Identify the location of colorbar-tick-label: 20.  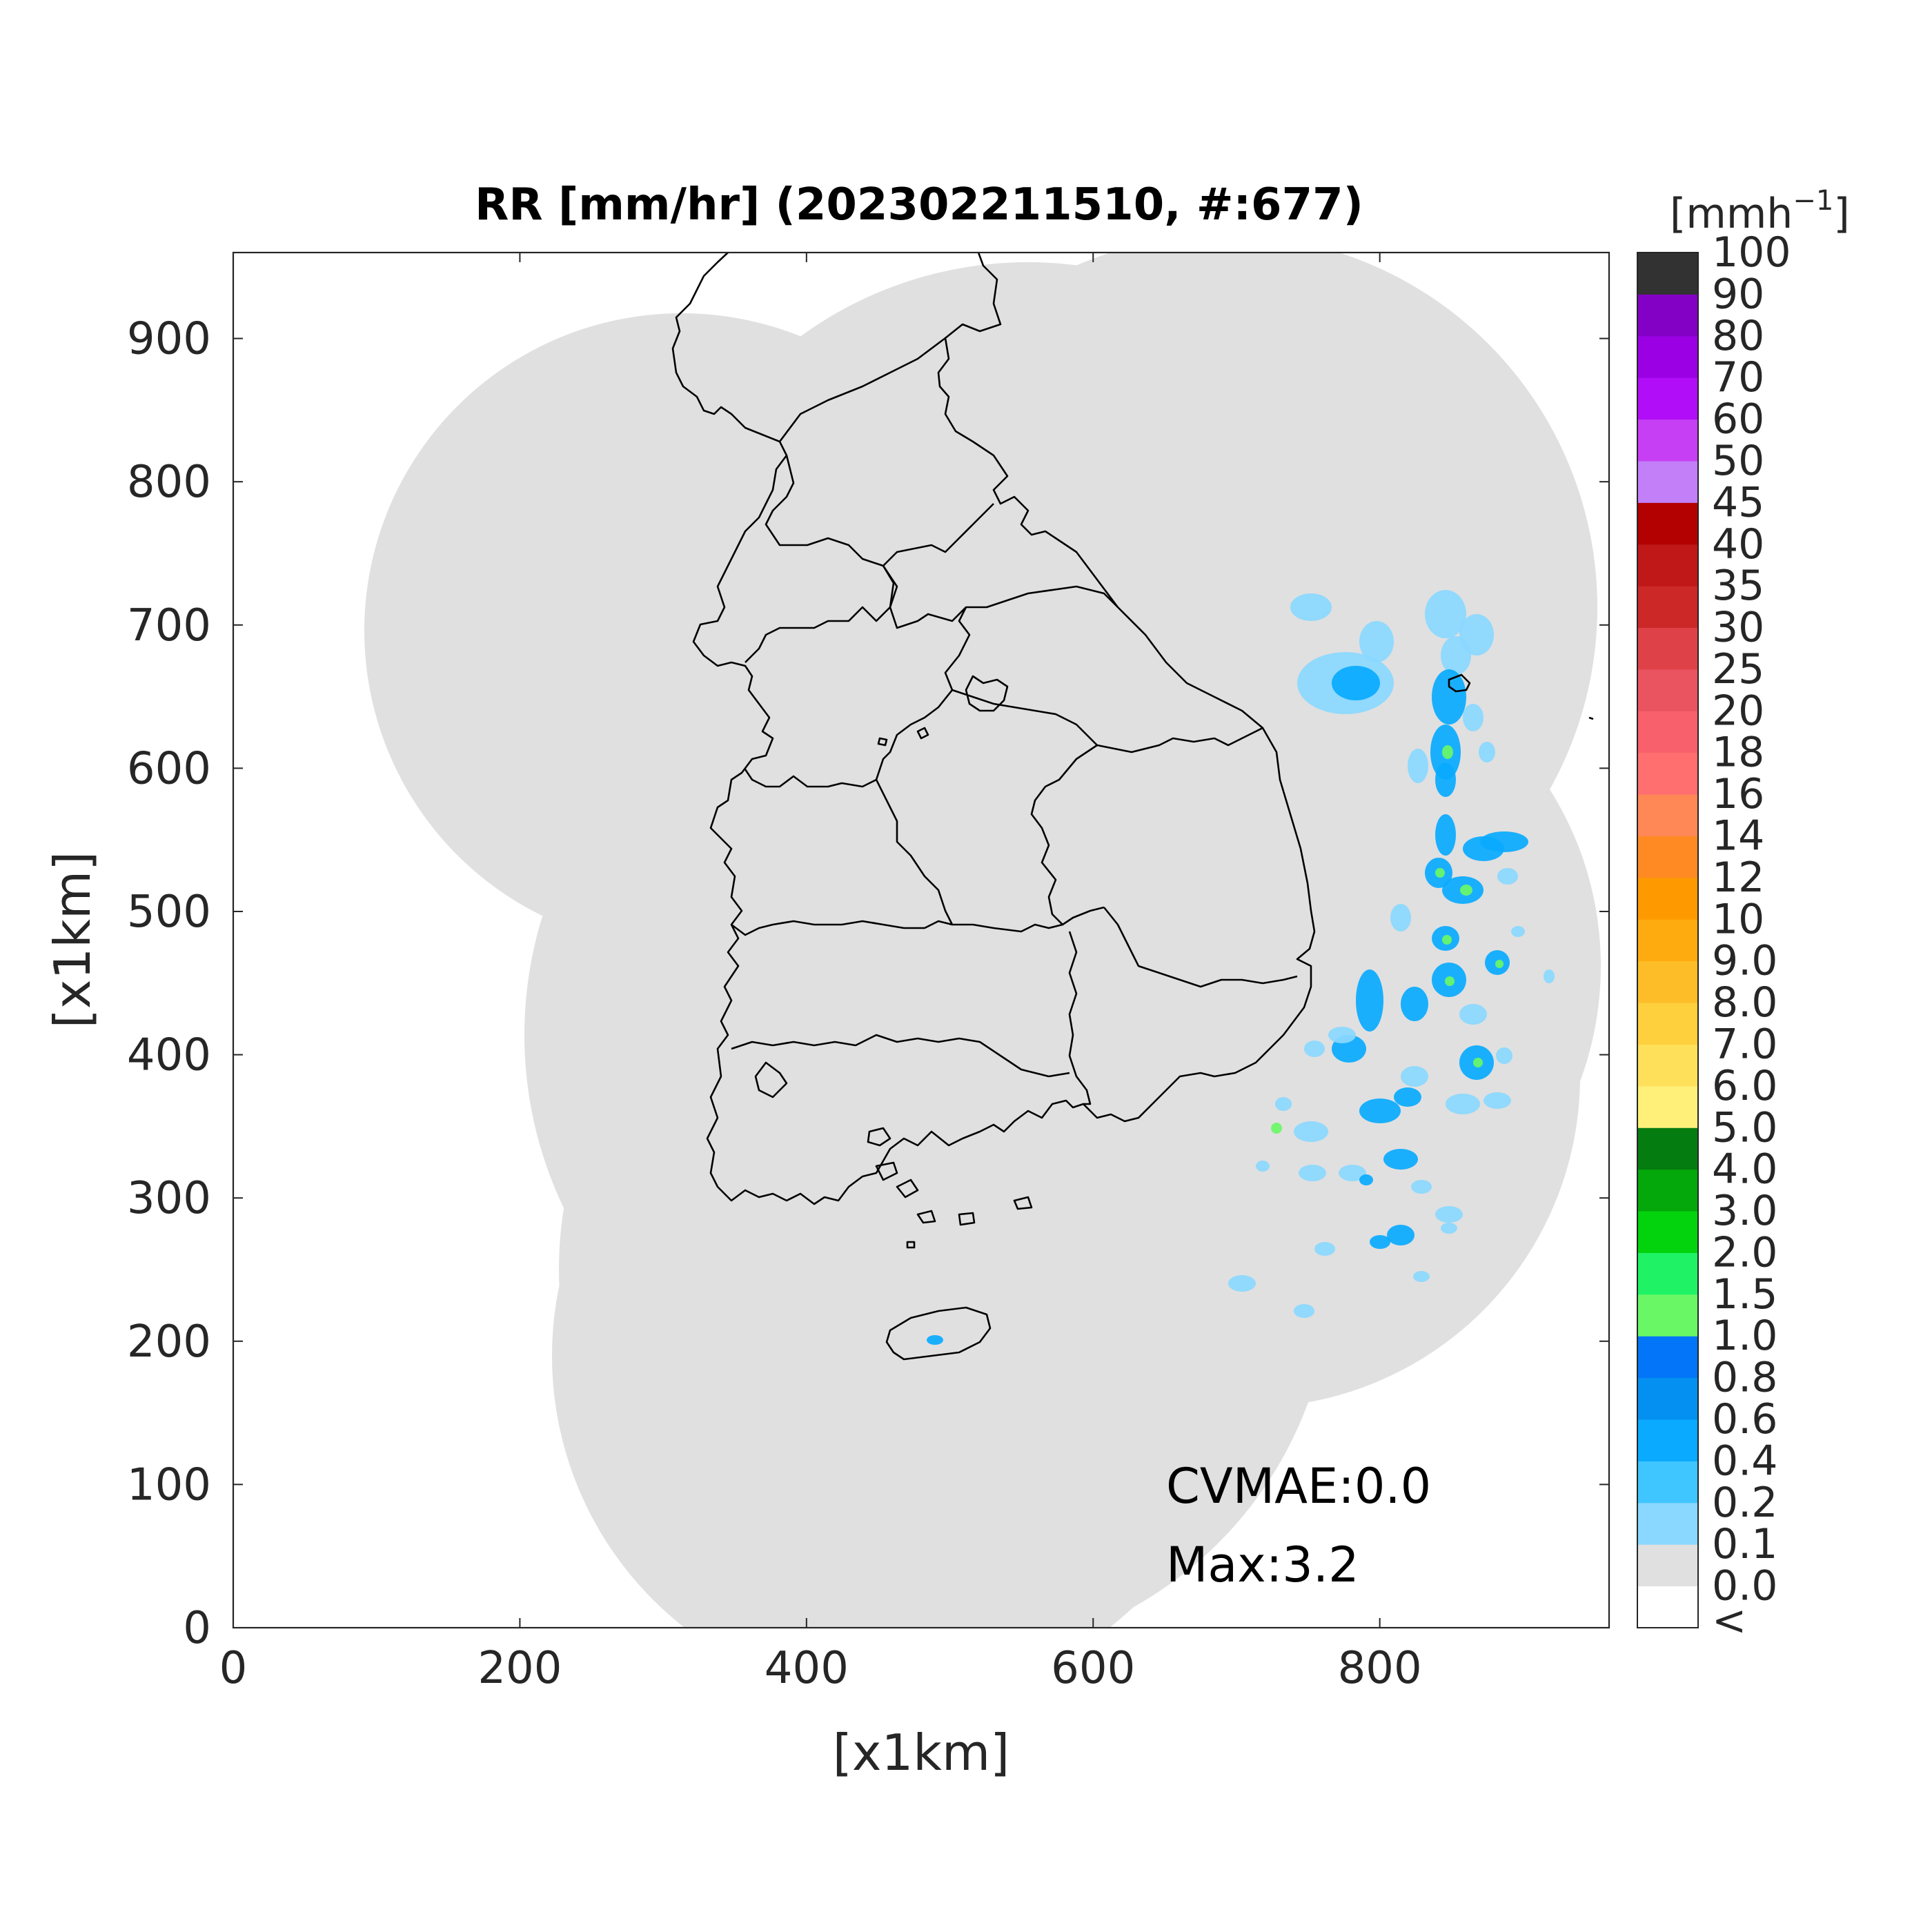
(1738, 711).